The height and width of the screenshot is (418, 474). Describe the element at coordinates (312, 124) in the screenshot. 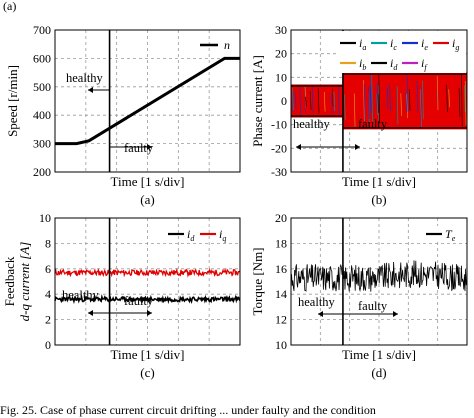

I see `healthy-annotation: healthy` at that location.